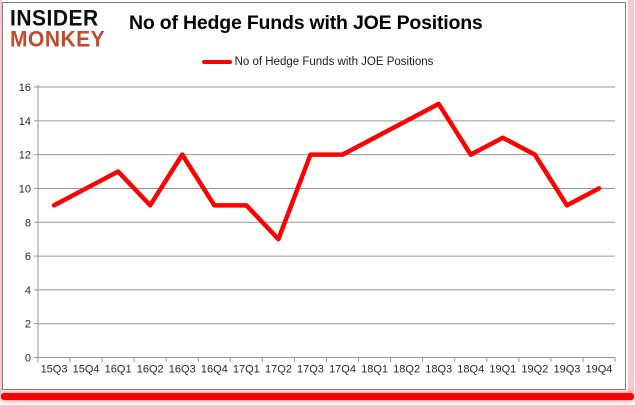 The image size is (635, 405). I want to click on x-axis-label: 19Q2, so click(534, 370).